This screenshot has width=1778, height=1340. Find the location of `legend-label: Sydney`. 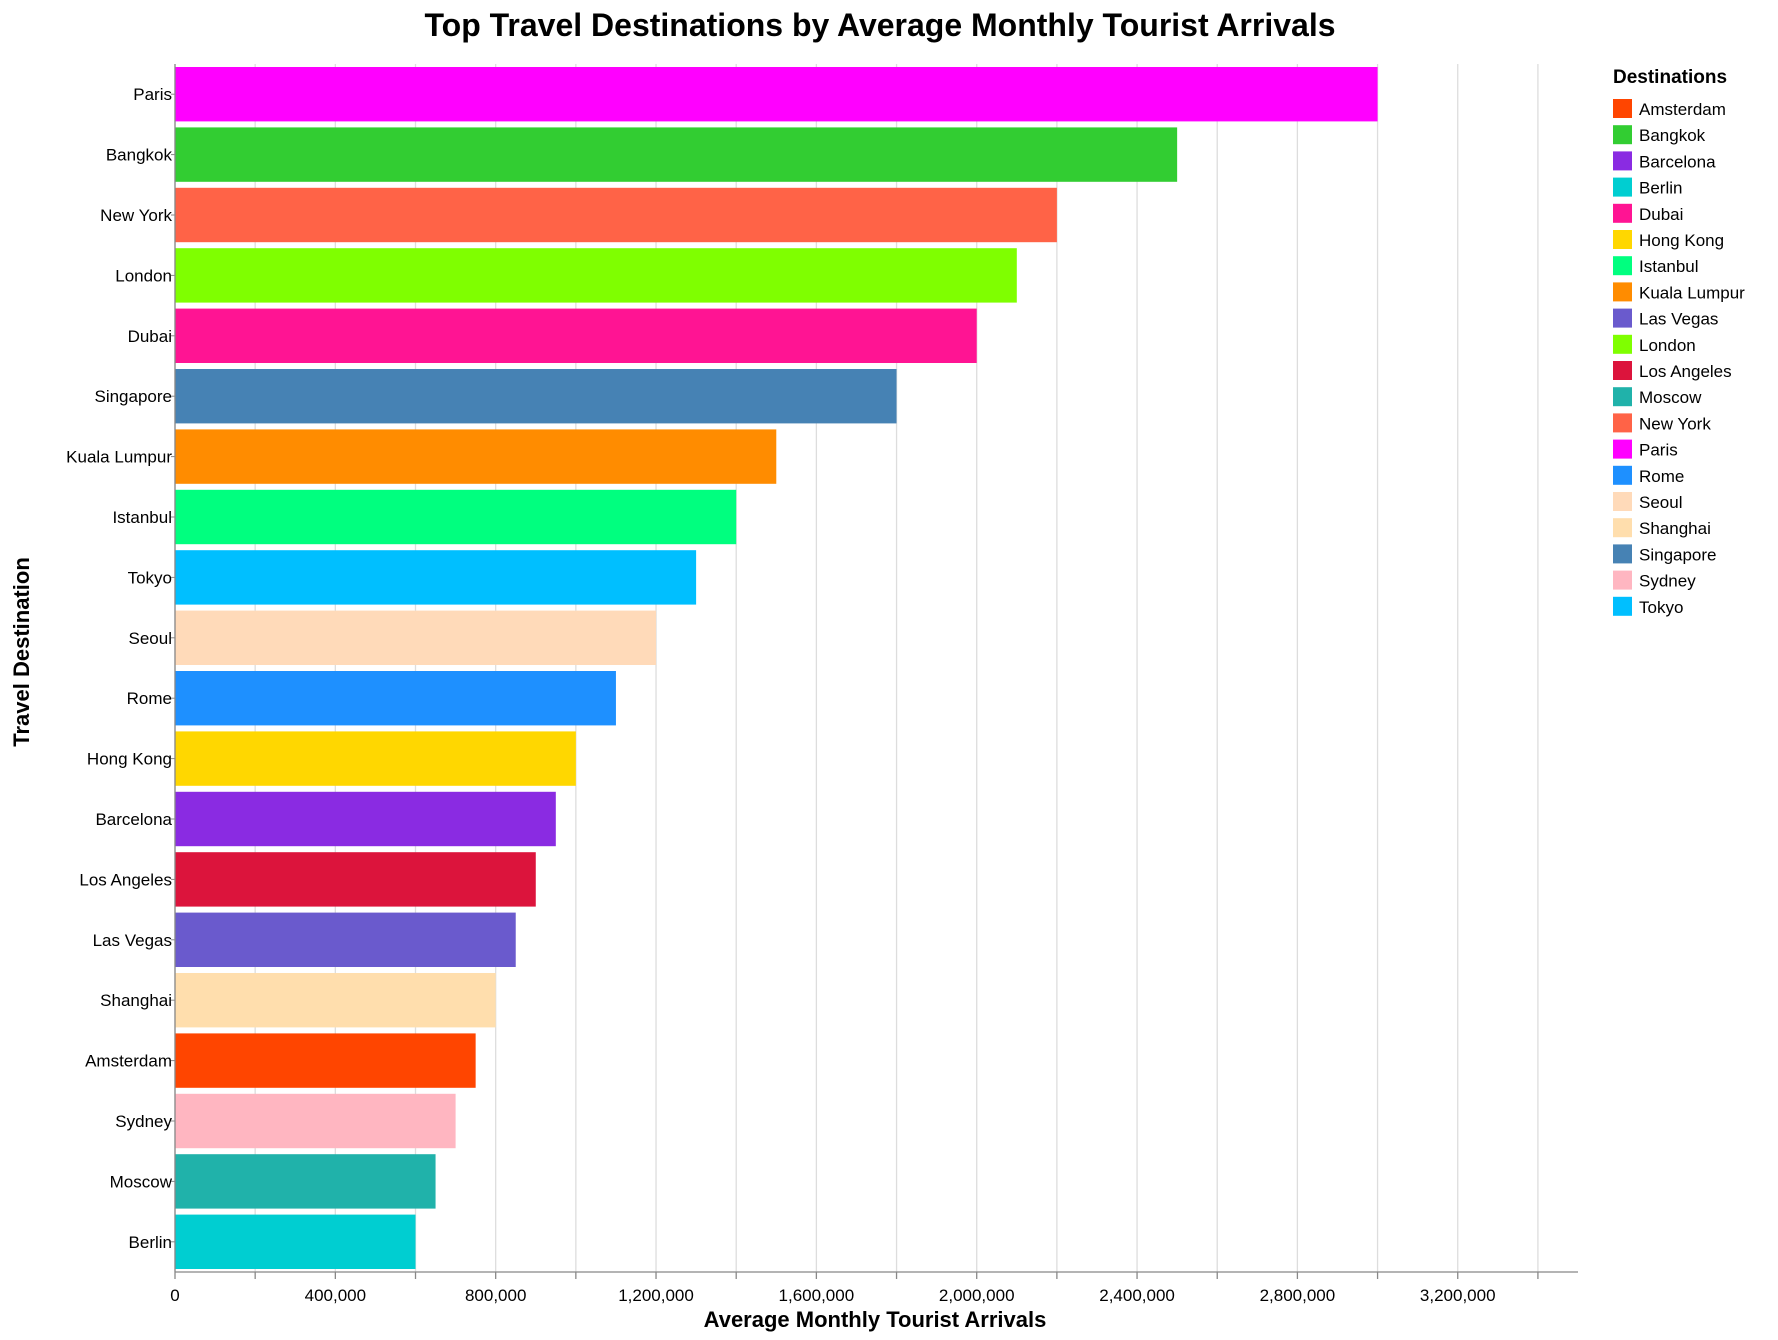

legend-label: Sydney is located at coordinates (1667, 581).